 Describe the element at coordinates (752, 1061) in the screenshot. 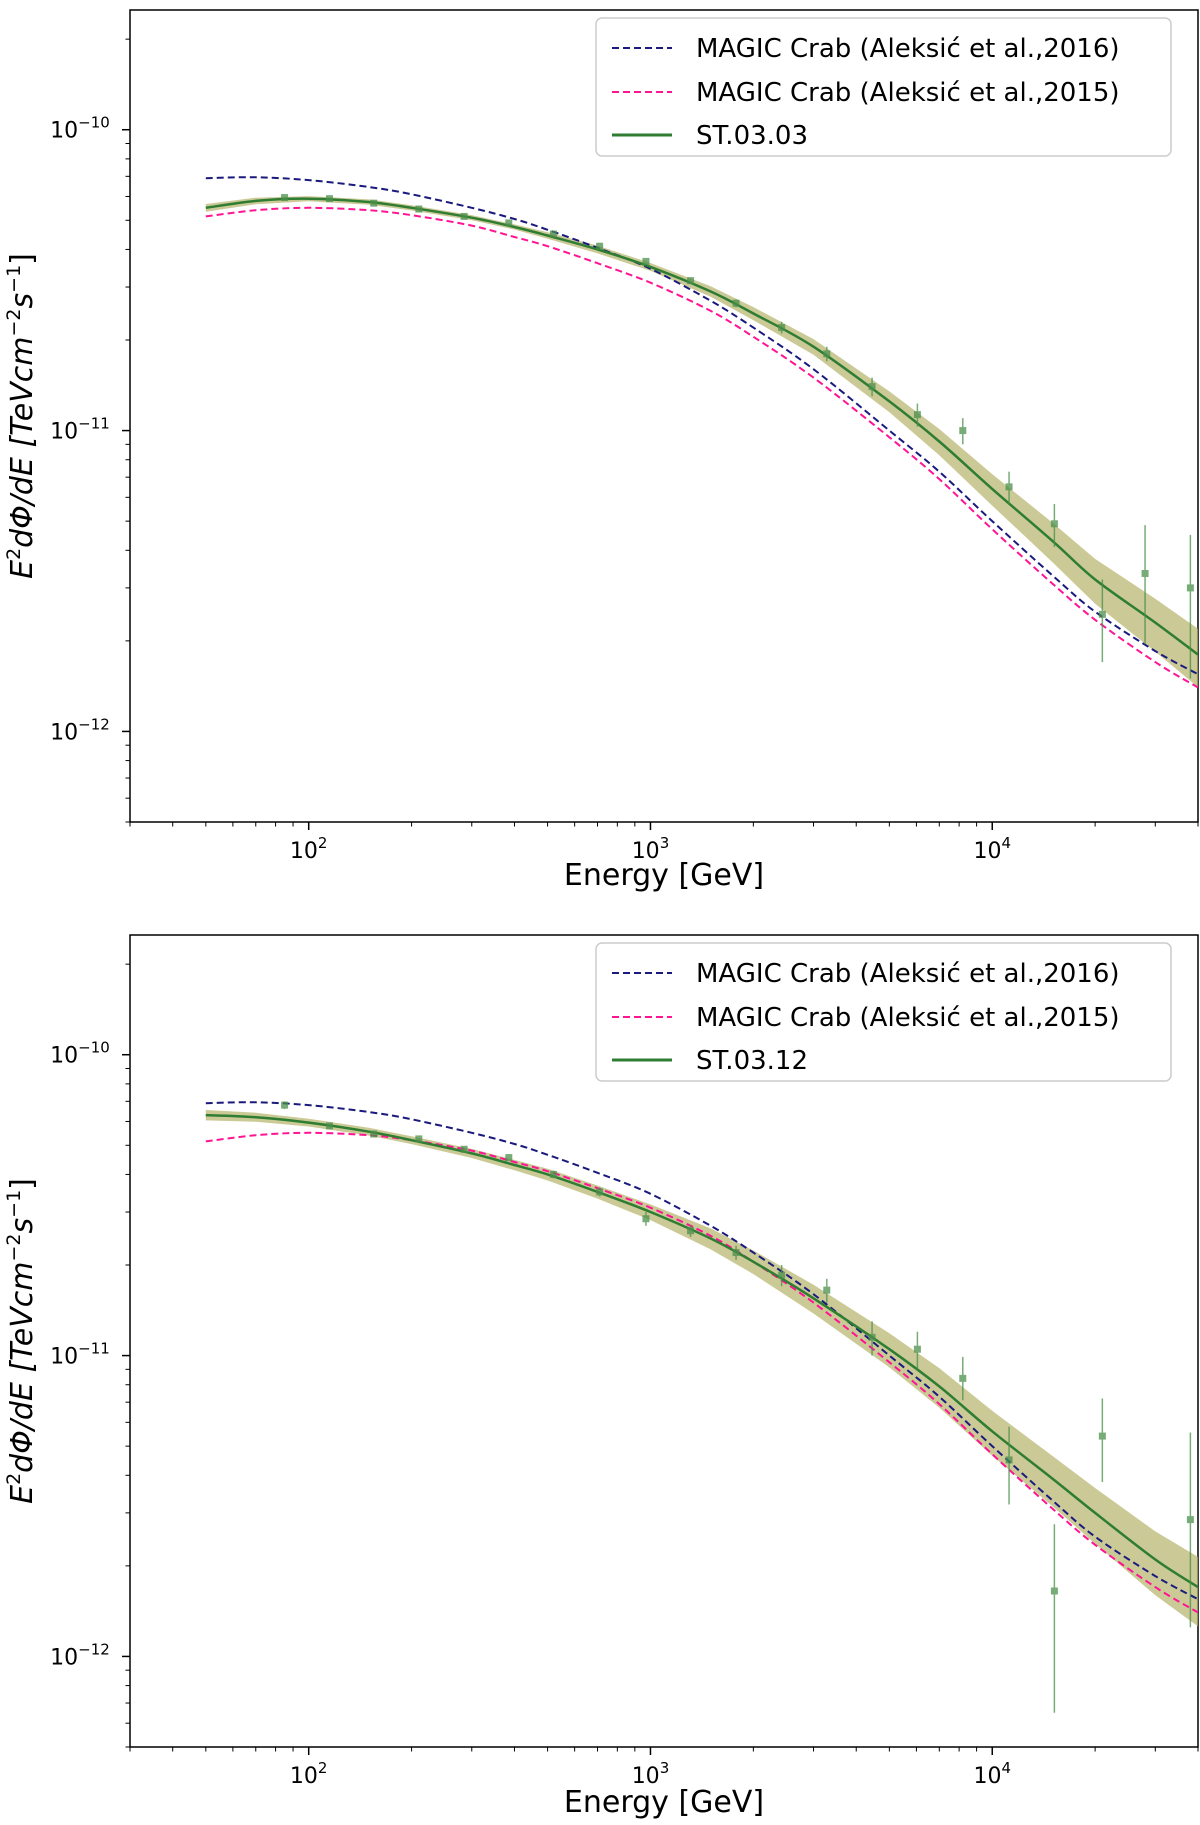

I see `legend-entry-model: ST.03.12` at that location.